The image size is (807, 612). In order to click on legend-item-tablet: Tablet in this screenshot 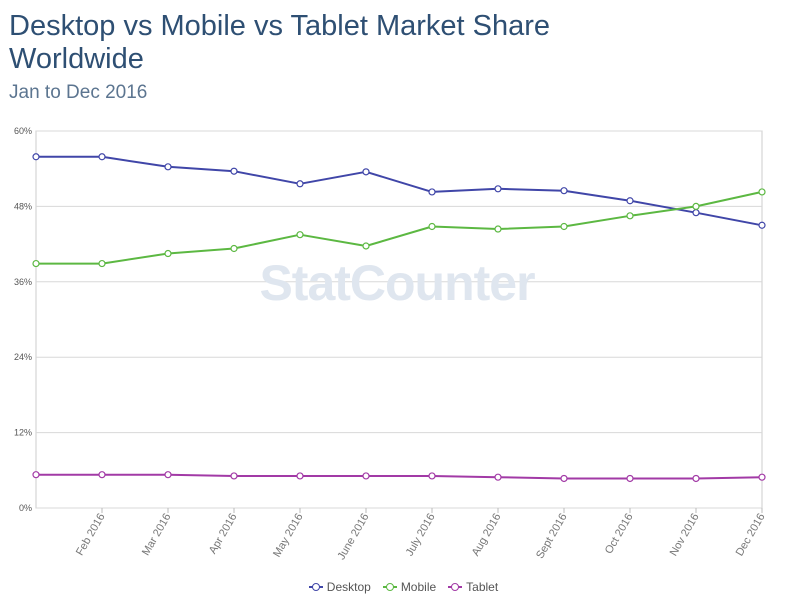, I will do `click(473, 587)`.